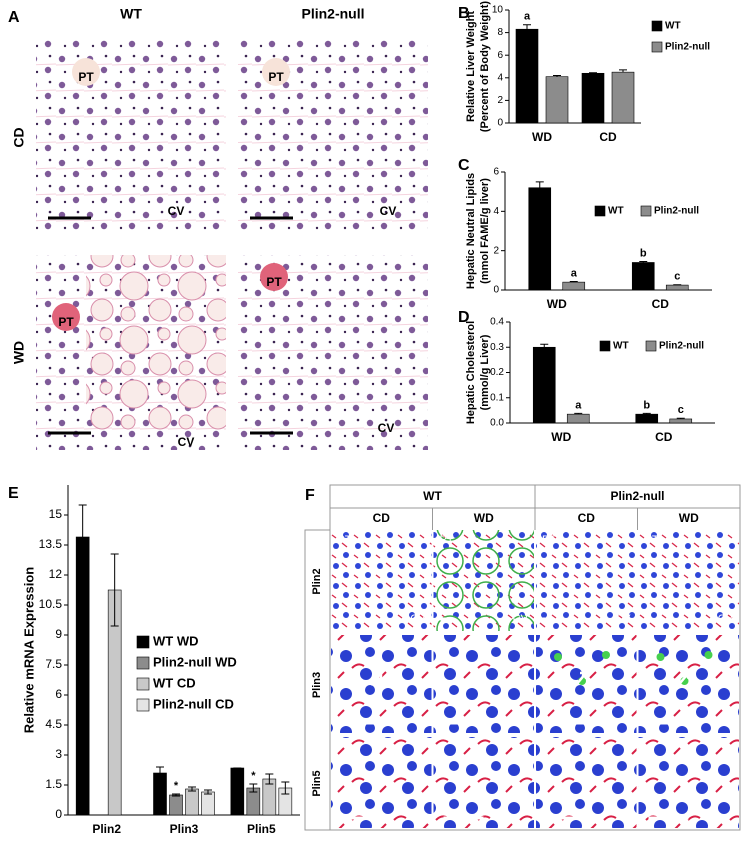 The width and height of the screenshot is (745, 847). What do you see at coordinates (317, 783) in the screenshot?
I see `row-header: Plin5` at bounding box center [317, 783].